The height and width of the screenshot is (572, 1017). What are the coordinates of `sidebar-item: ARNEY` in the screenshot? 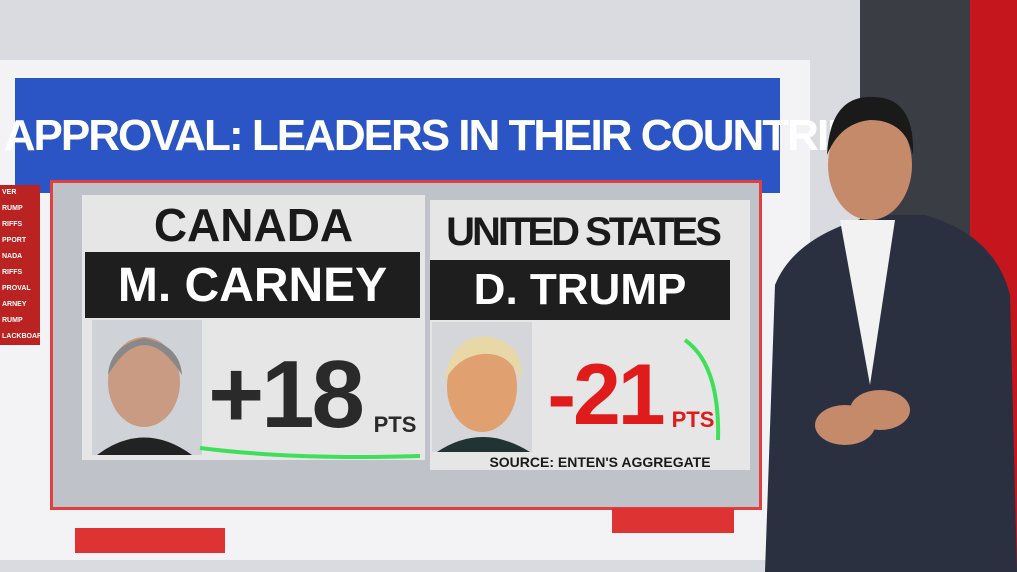 It's located at (14, 304).